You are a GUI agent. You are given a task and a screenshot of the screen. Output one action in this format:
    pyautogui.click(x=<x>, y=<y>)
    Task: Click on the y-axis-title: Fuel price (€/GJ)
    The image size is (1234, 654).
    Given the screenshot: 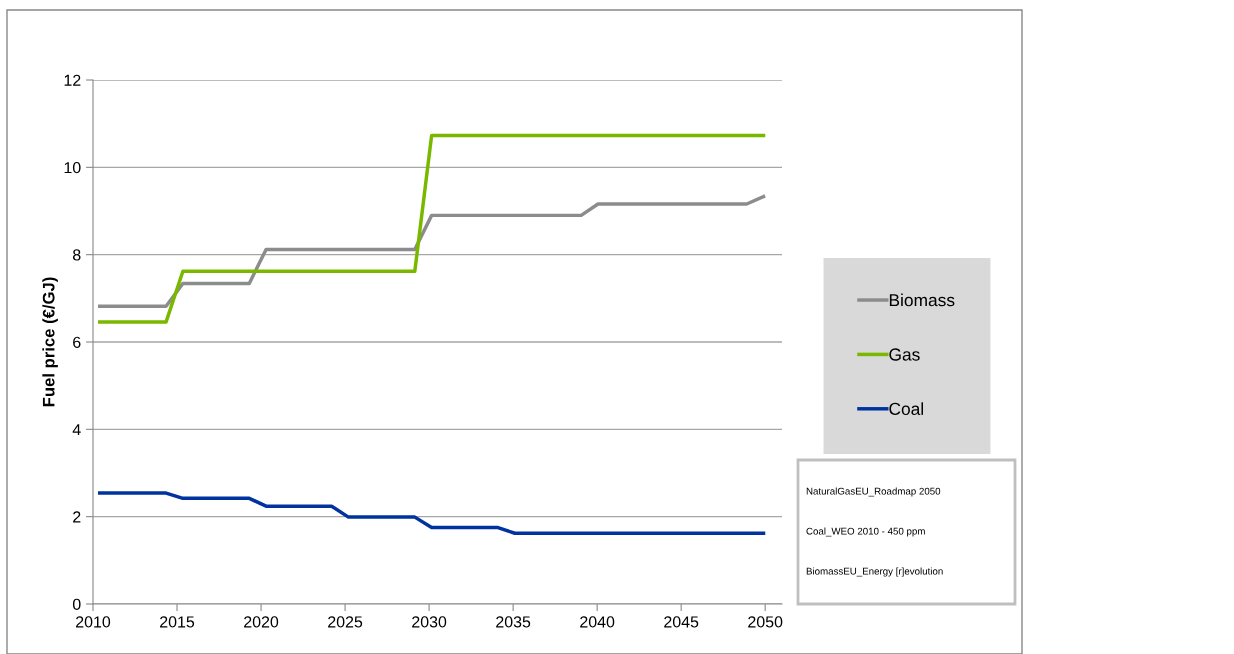 What is the action you would take?
    pyautogui.click(x=50, y=342)
    